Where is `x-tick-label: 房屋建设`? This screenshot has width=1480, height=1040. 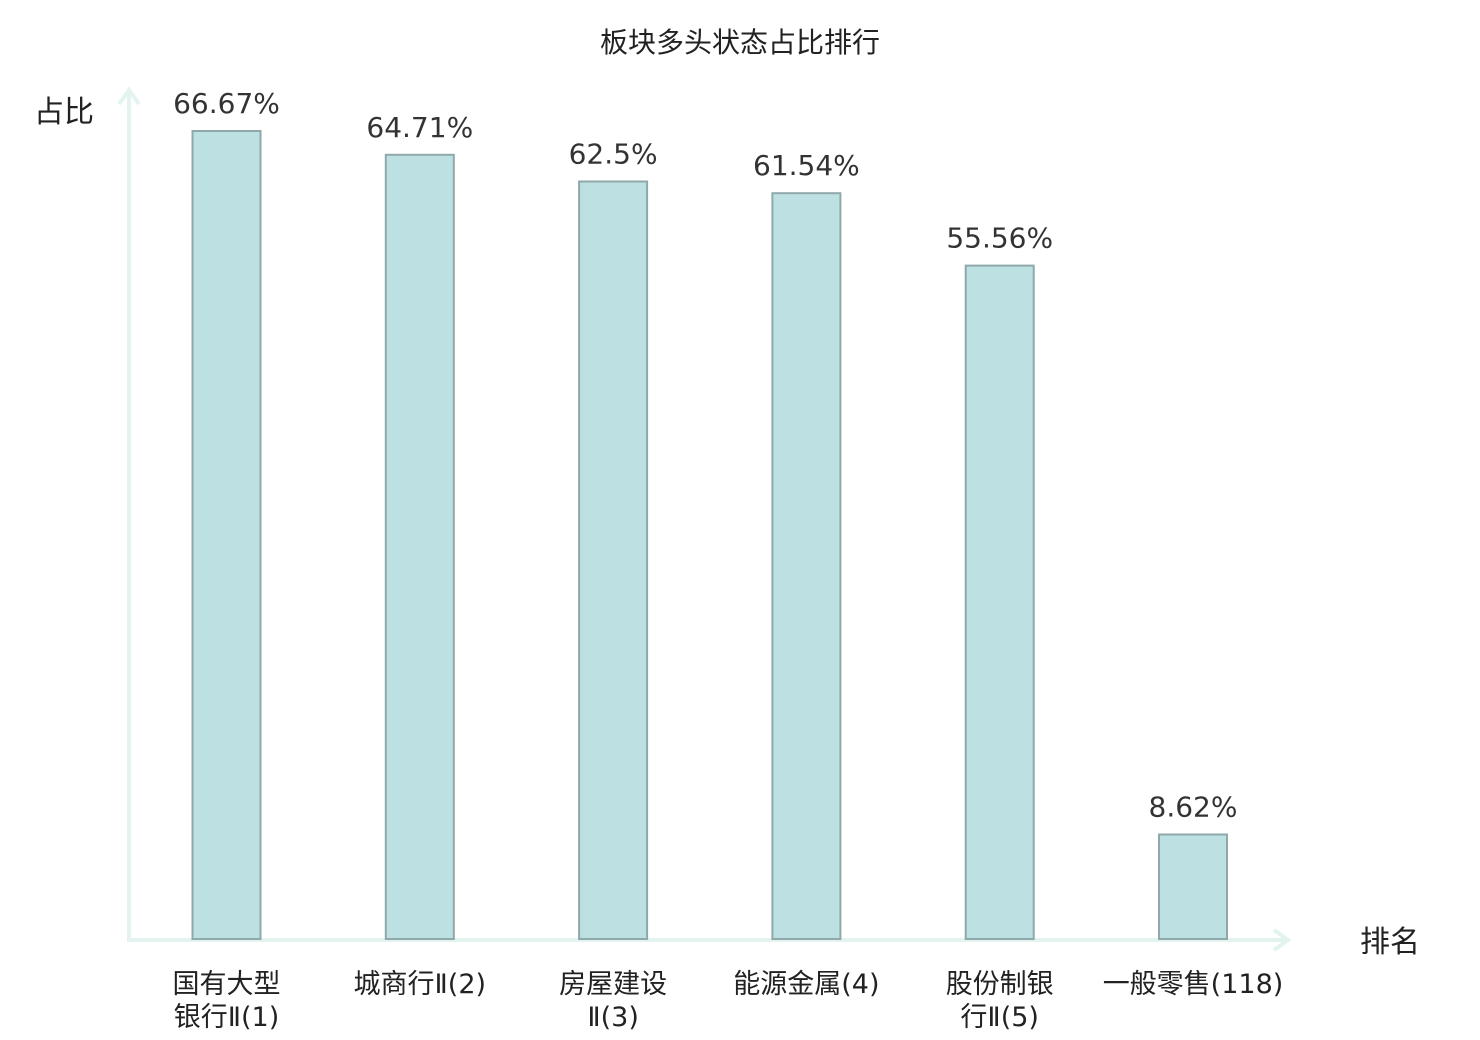
x-tick-label: 房屋建设 is located at coordinates (613, 984).